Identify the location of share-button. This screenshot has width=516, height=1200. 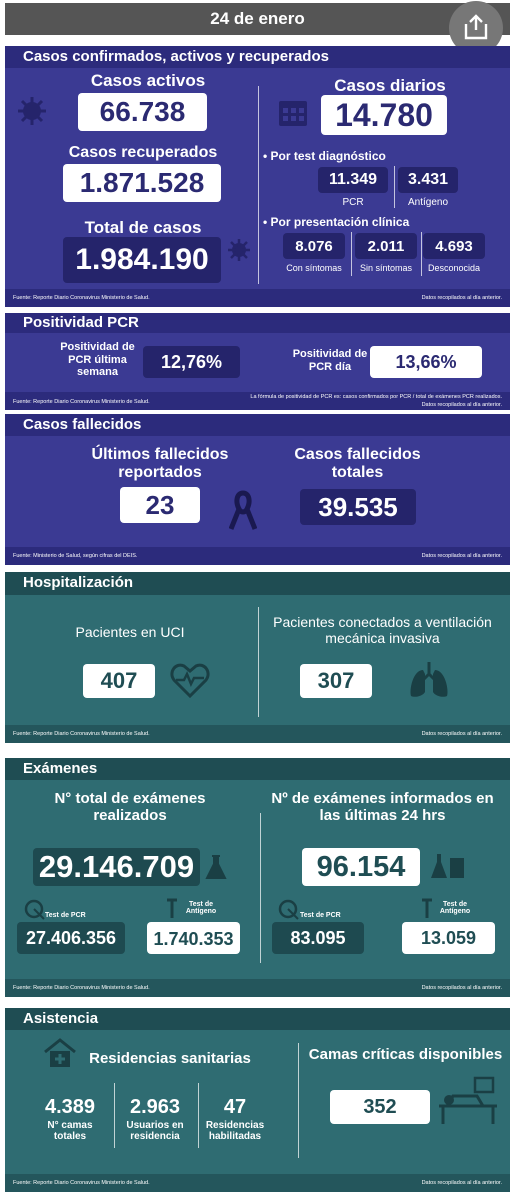
(476, 28).